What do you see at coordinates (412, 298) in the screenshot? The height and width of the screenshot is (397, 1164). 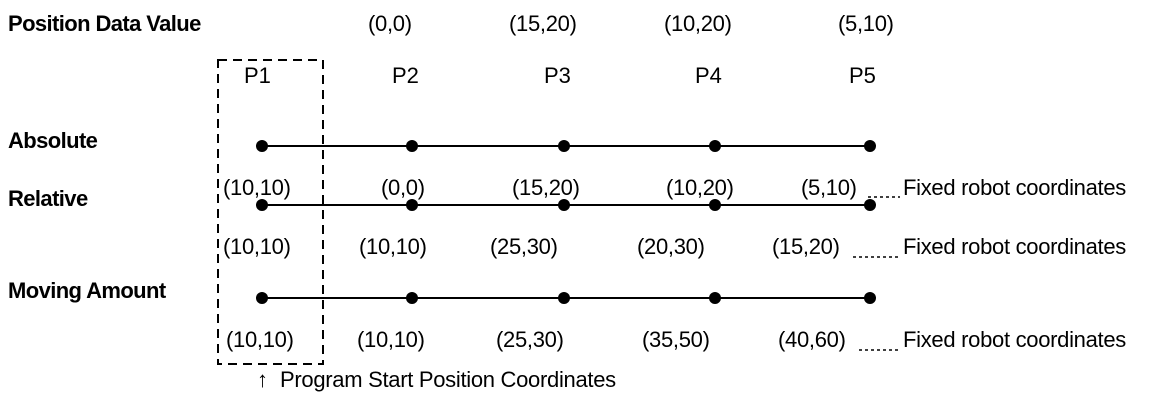 I see `moving-amount-point-p2` at bounding box center [412, 298].